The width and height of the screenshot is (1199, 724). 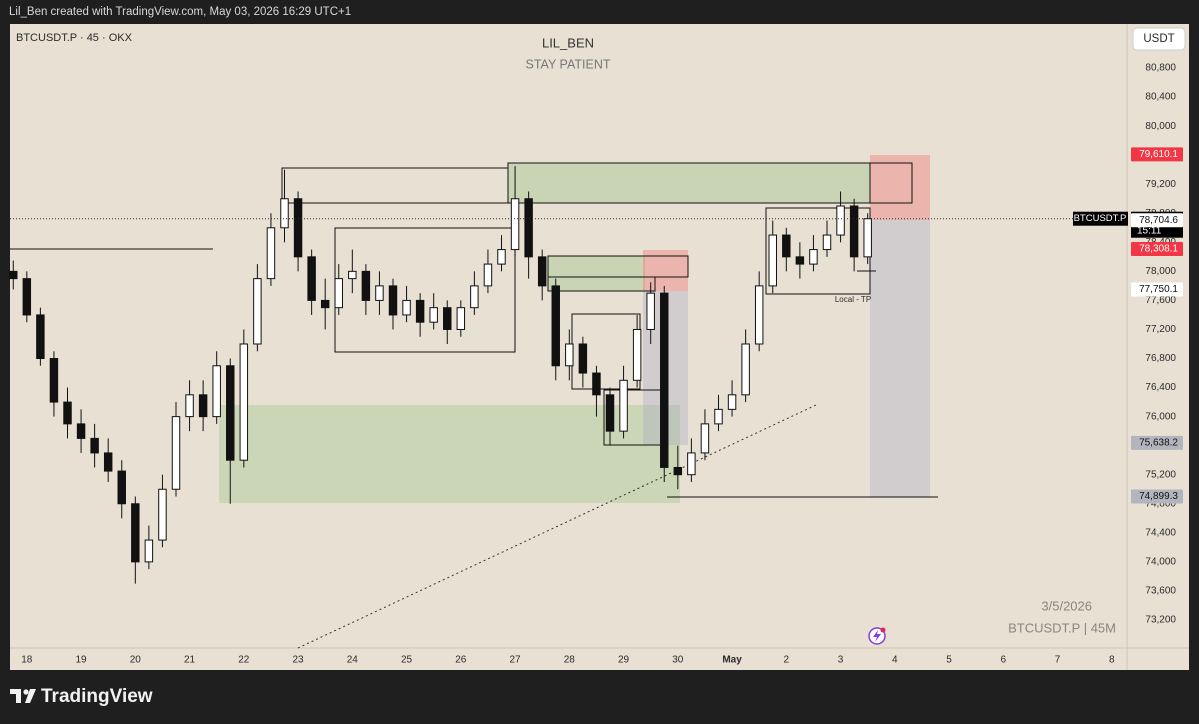 I want to click on brand: TradingView, so click(x=97, y=696).